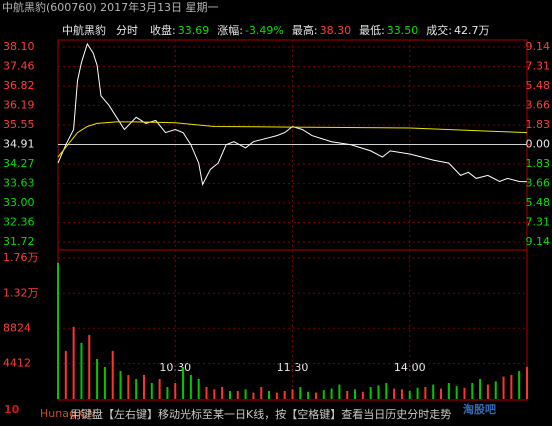 This screenshot has height=426, width=552. What do you see at coordinates (19, 144) in the screenshot?
I see `y-tick-label: 34.91` at bounding box center [19, 144].